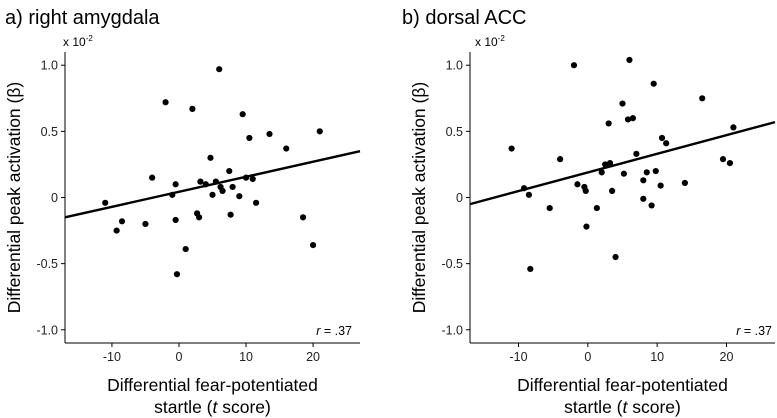  I want to click on panel-title: a) right amygdala, so click(82, 18).